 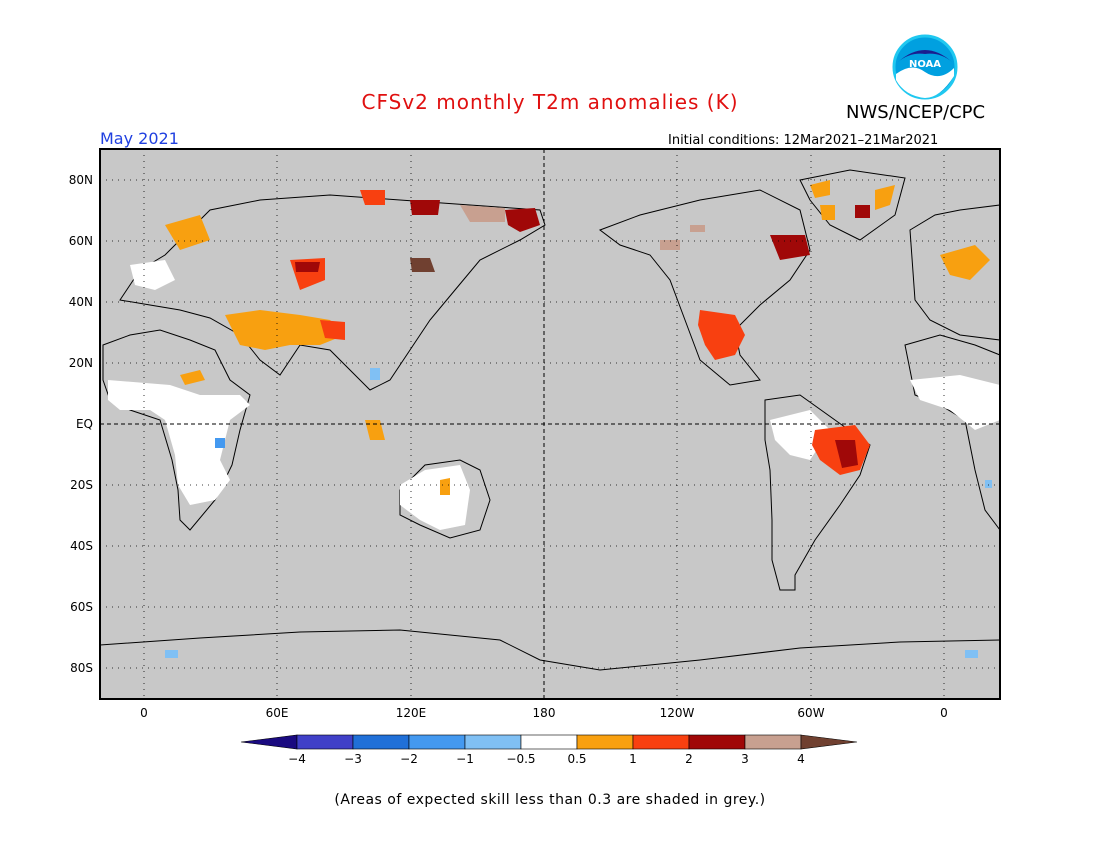 I want to click on colorbar-tick-label: −4, so click(x=297, y=759).